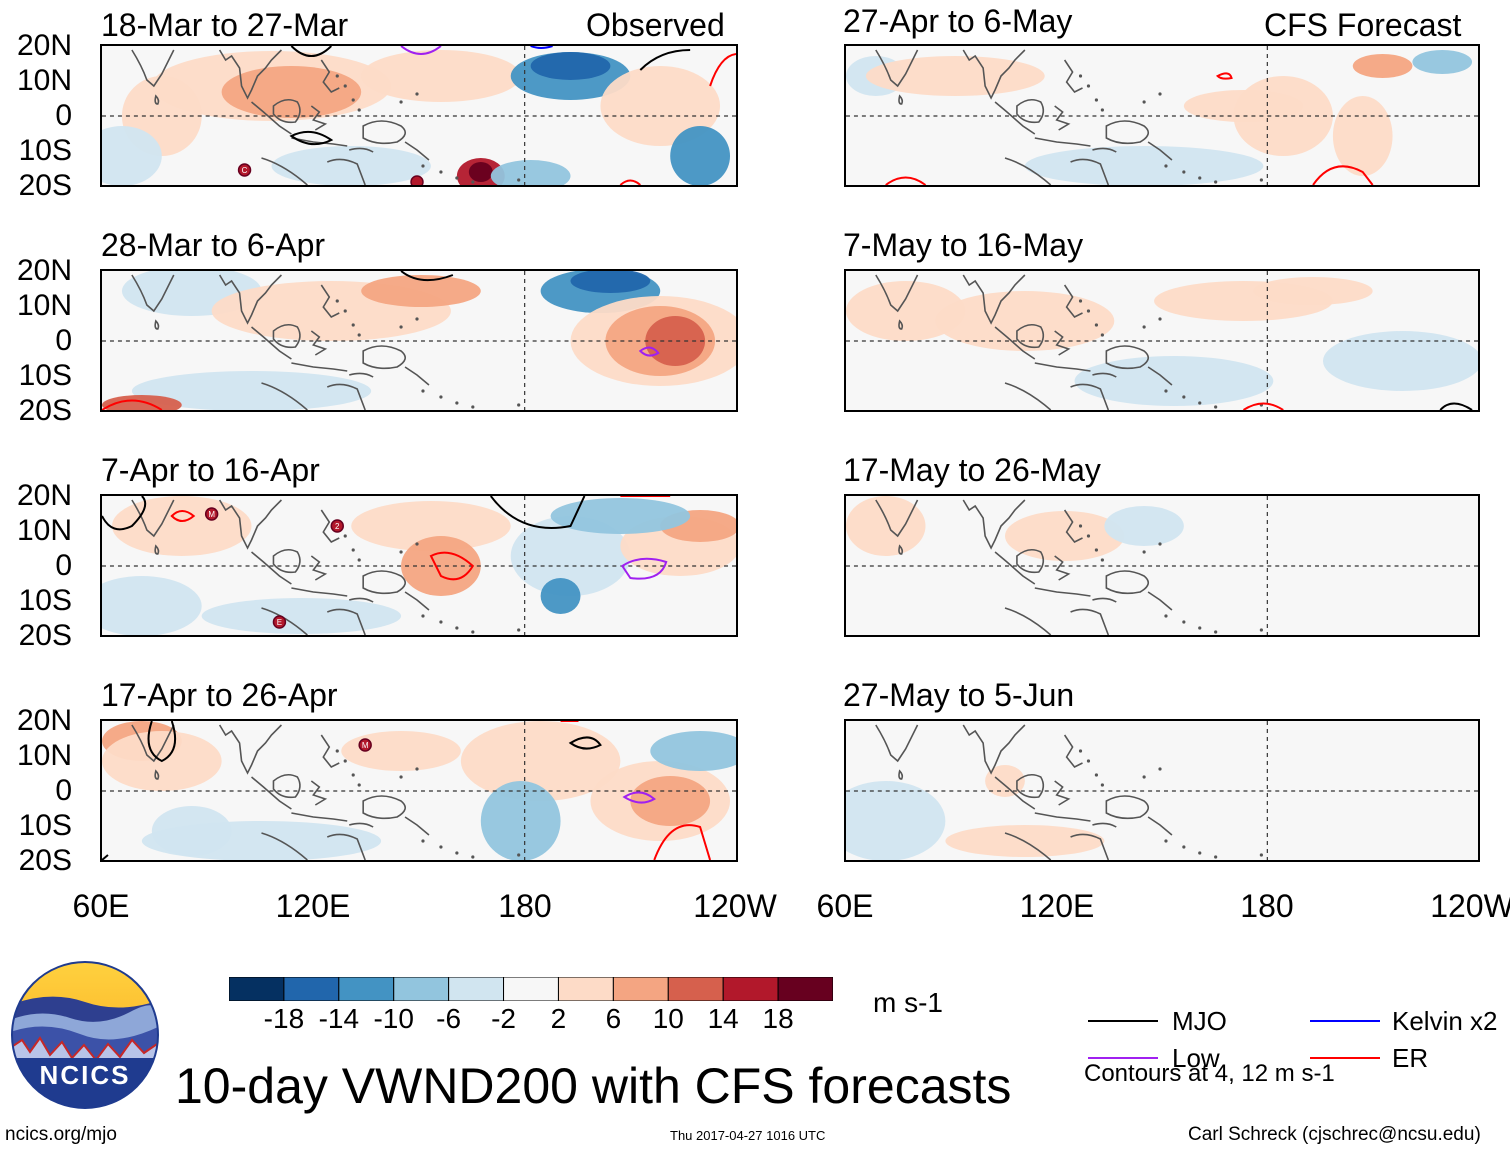 The image size is (1510, 1149). What do you see at coordinates (45, 185) in the screenshot?
I see `lat-label: 20S` at bounding box center [45, 185].